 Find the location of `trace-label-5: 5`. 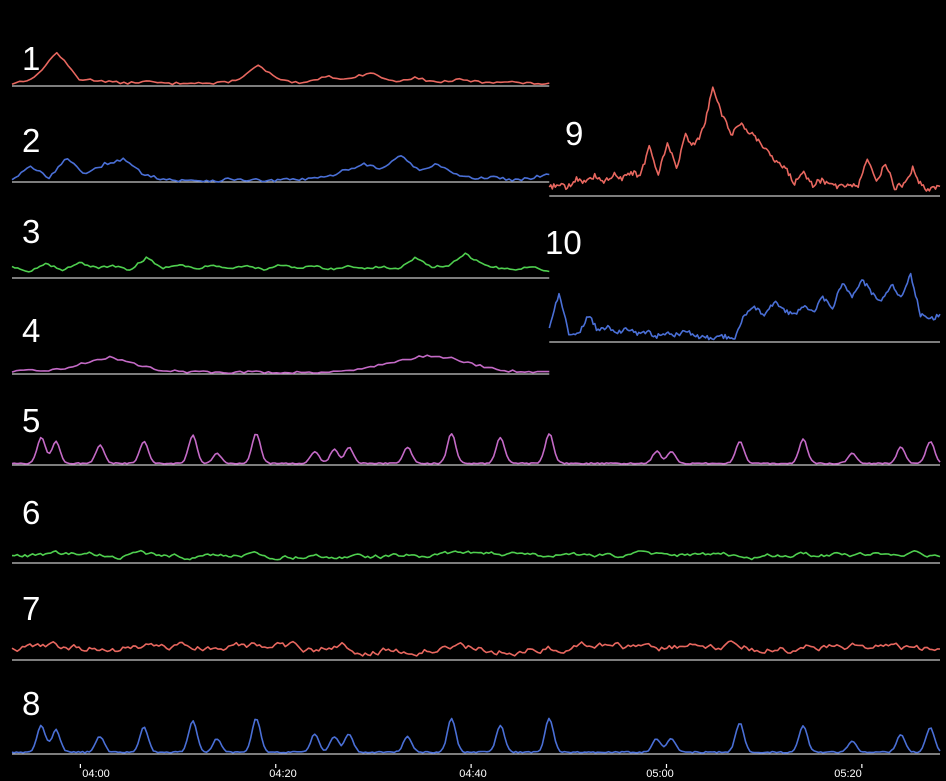

trace-label-5: 5 is located at coordinates (31, 420).